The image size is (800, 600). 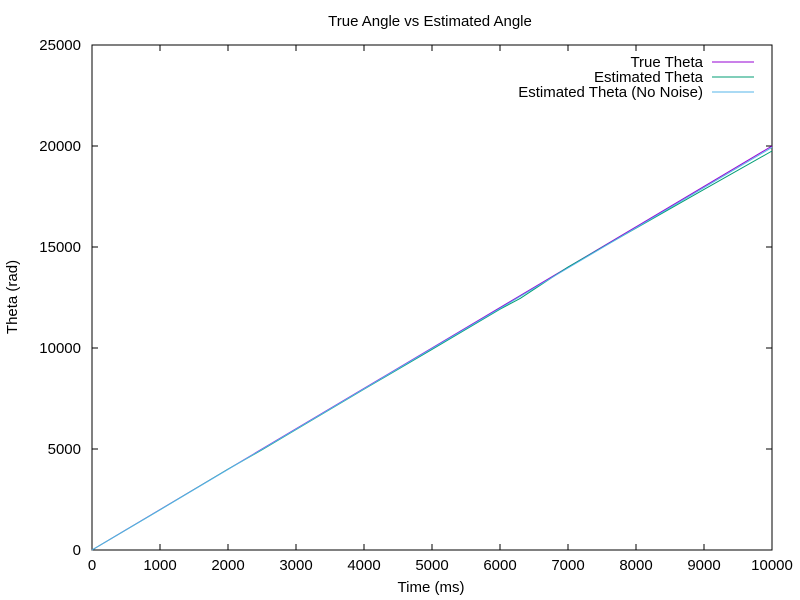 What do you see at coordinates (227, 565) in the screenshot?
I see `x-tick-label: 2000` at bounding box center [227, 565].